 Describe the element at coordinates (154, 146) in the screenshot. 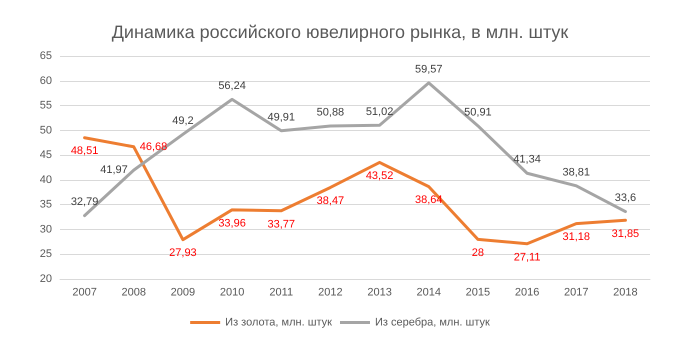

I see `data-label: 46,68` at that location.